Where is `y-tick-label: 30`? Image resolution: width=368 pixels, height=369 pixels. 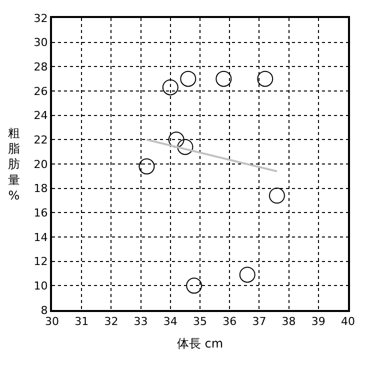
y-tick-label: 30 is located at coordinates (41, 43).